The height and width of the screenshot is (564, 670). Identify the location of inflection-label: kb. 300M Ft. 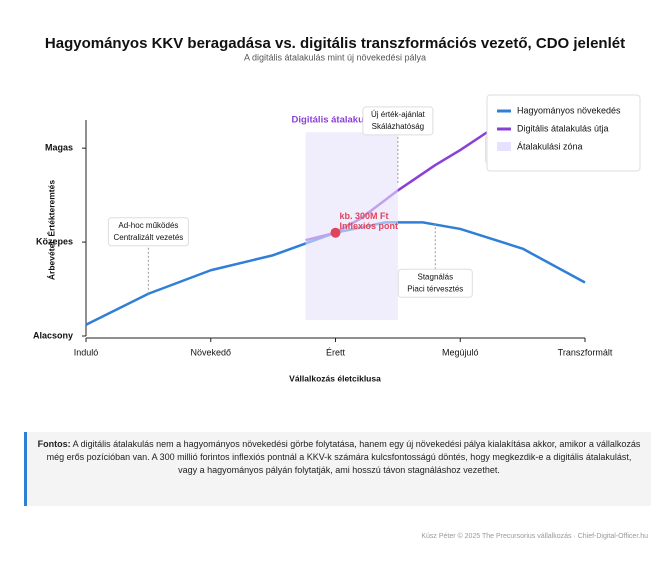
(364, 216).